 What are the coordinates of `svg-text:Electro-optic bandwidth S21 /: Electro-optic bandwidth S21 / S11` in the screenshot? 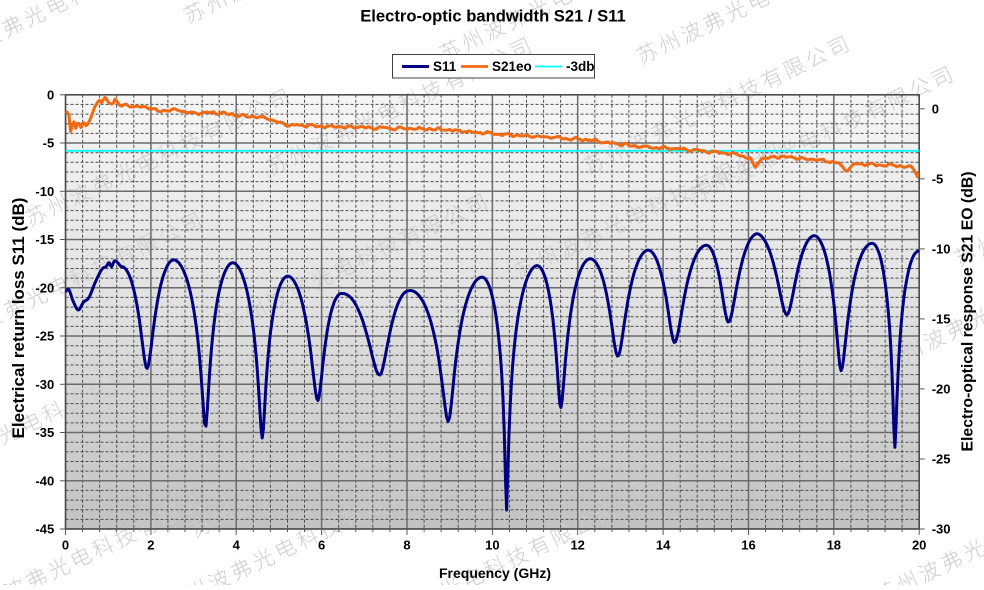 It's located at (493, 16).